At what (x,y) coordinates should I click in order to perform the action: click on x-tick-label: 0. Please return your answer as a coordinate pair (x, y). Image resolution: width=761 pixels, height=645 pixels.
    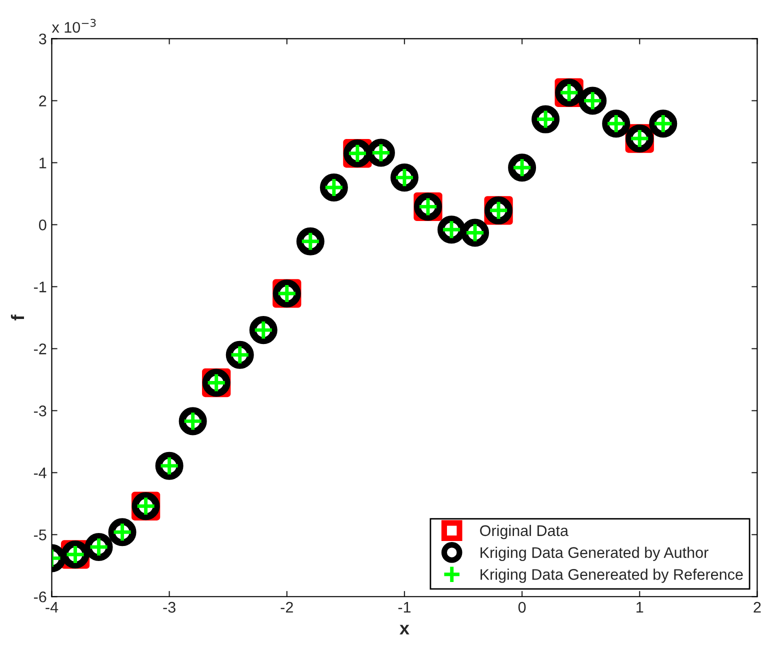
    Looking at the image, I should click on (522, 607).